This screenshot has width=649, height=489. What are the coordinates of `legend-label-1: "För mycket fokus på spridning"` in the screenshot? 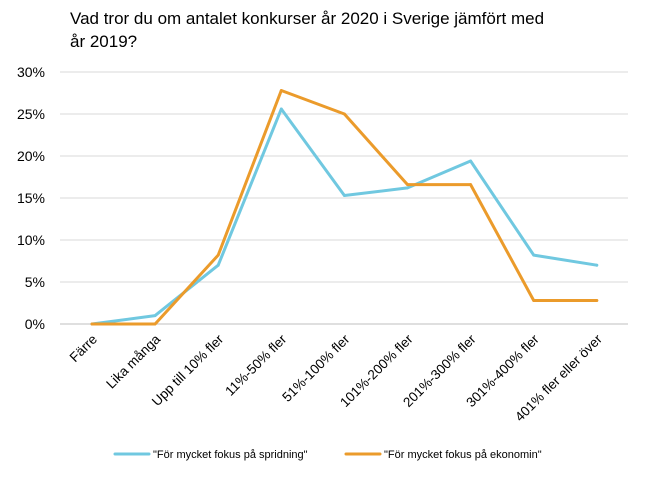 It's located at (230, 455).